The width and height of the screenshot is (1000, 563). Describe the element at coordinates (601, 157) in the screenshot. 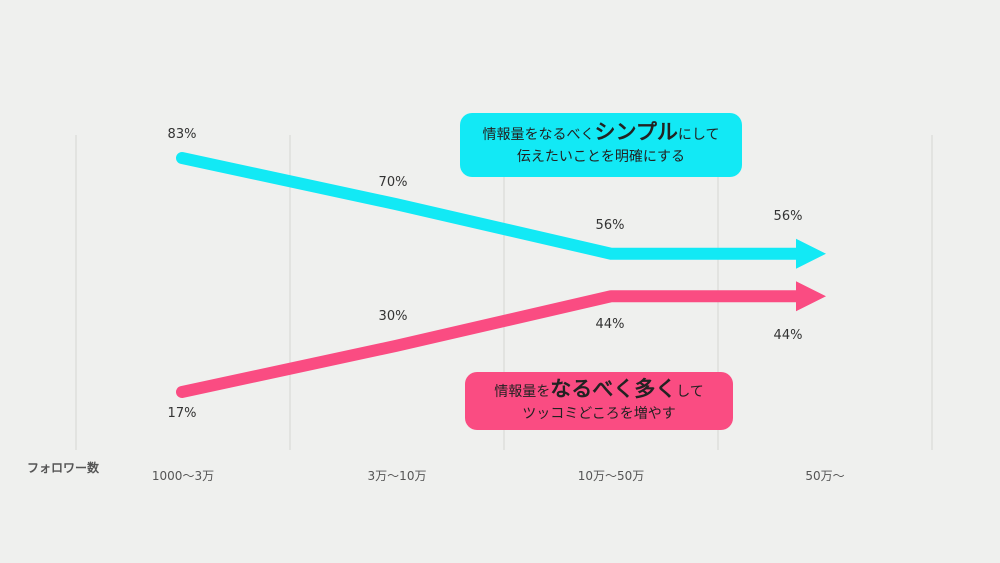

I see `annotation-simple-line2: 伝えたいことを明確にする` at that location.